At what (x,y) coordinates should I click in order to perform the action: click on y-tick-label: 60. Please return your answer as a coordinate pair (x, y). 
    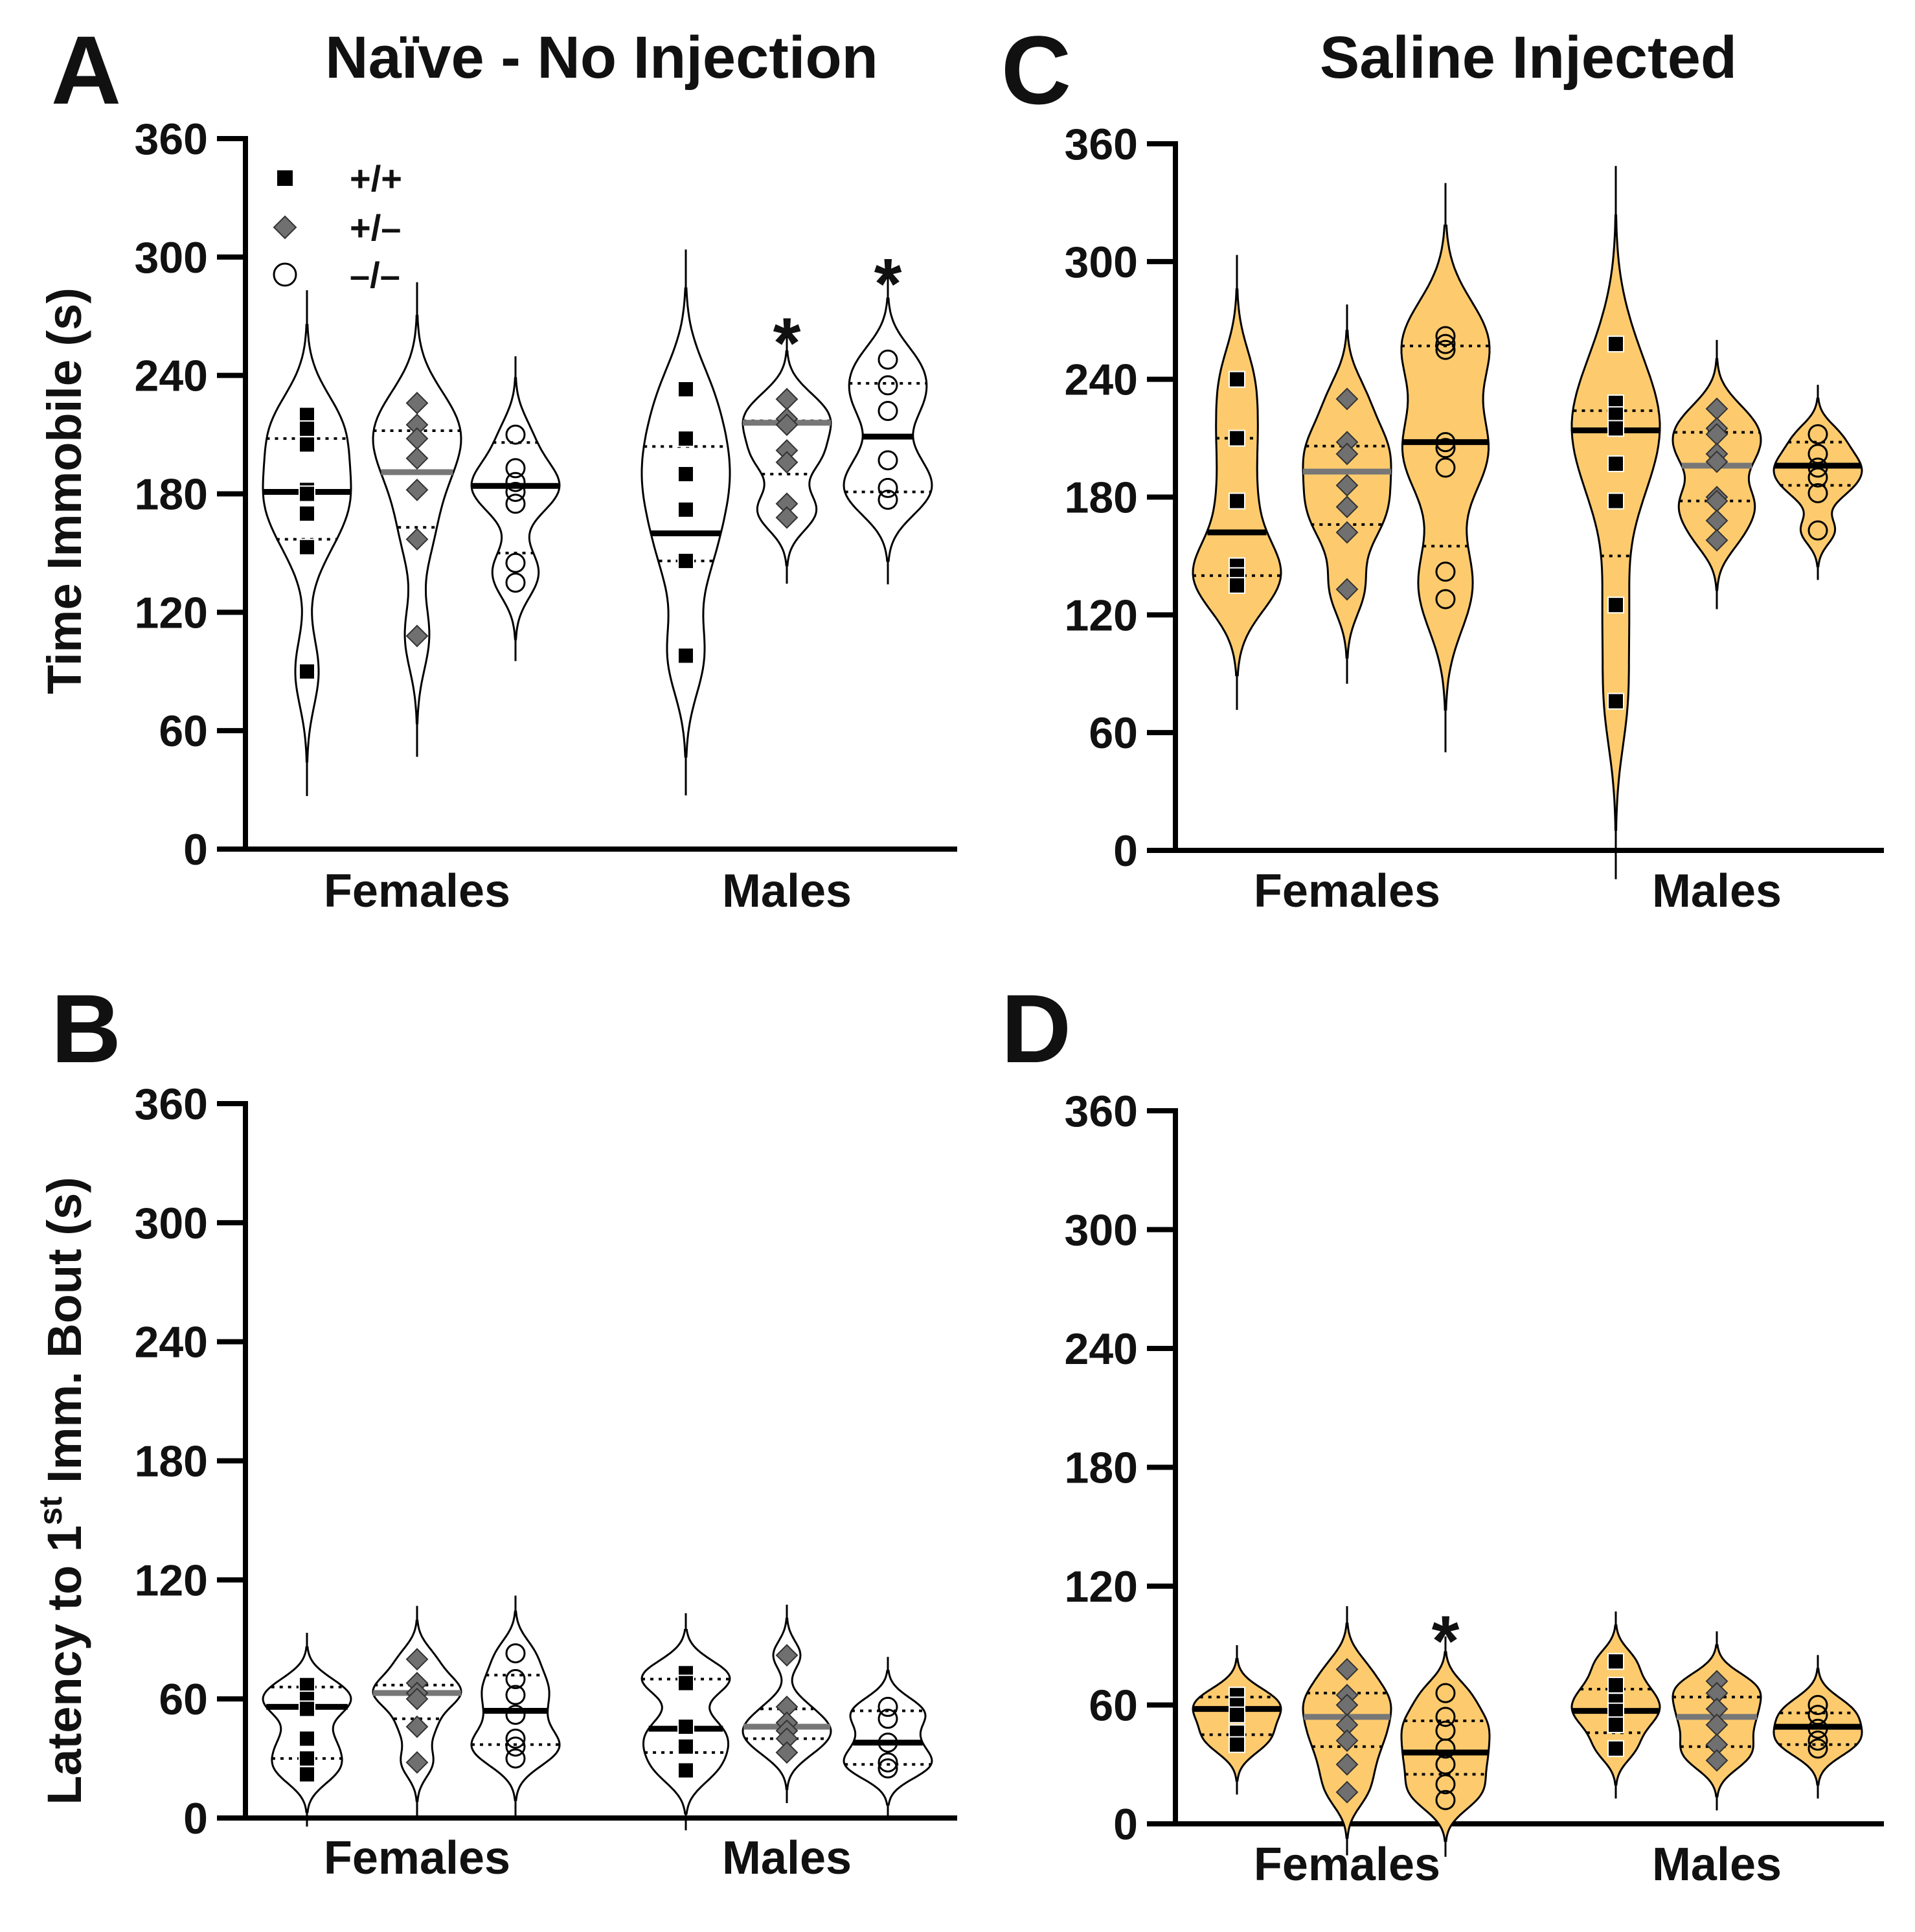
    Looking at the image, I should click on (1113, 1706).